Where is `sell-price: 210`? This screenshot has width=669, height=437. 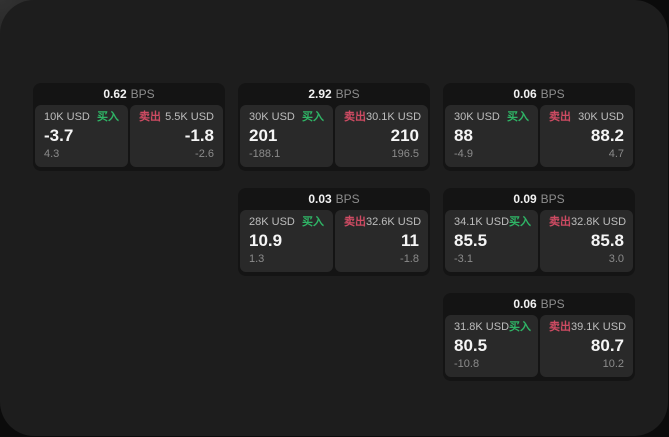
sell-price: 210 is located at coordinates (404, 135).